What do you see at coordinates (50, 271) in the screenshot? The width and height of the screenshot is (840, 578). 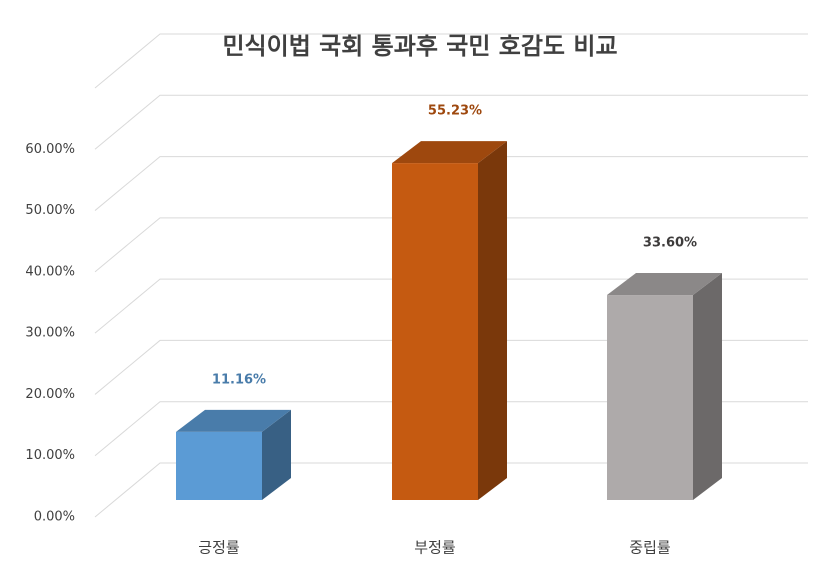 I see `y-tick-label: 40.00%` at bounding box center [50, 271].